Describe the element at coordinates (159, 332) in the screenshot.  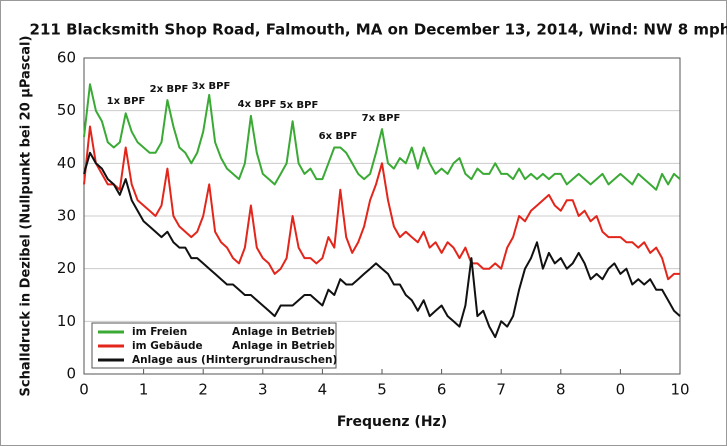
I see `legend-label: im Freien` at that location.